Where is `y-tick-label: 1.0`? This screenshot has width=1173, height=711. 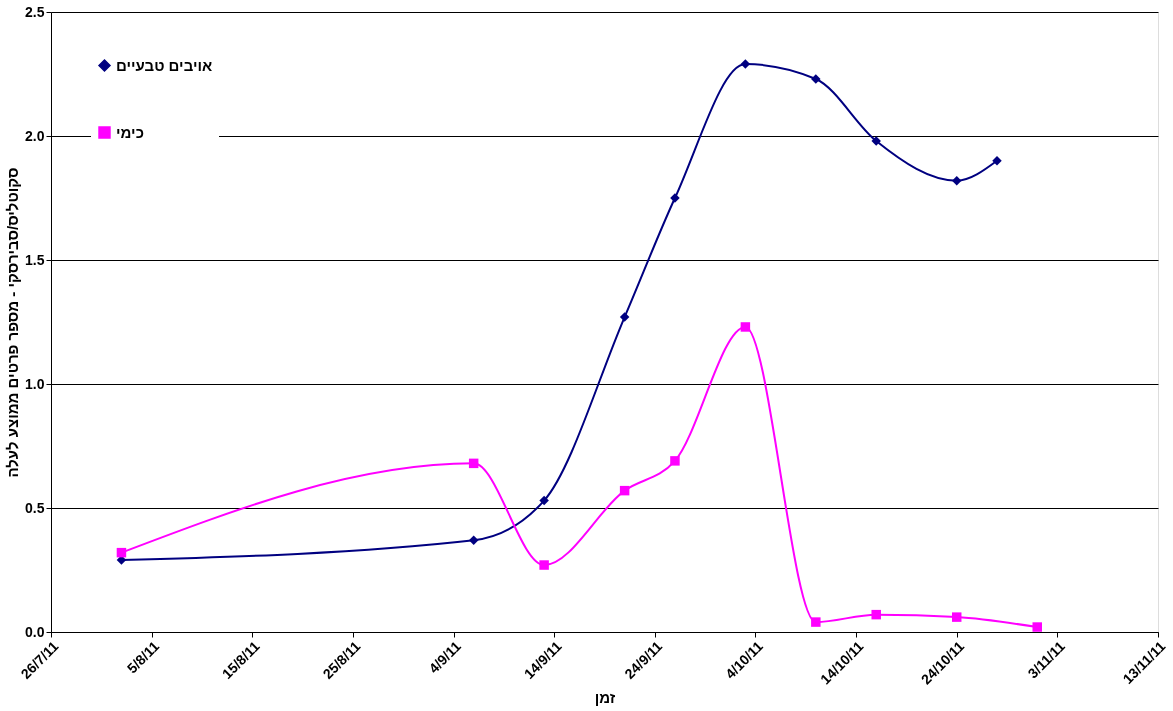 y-tick-label: 1.0 is located at coordinates (35, 383).